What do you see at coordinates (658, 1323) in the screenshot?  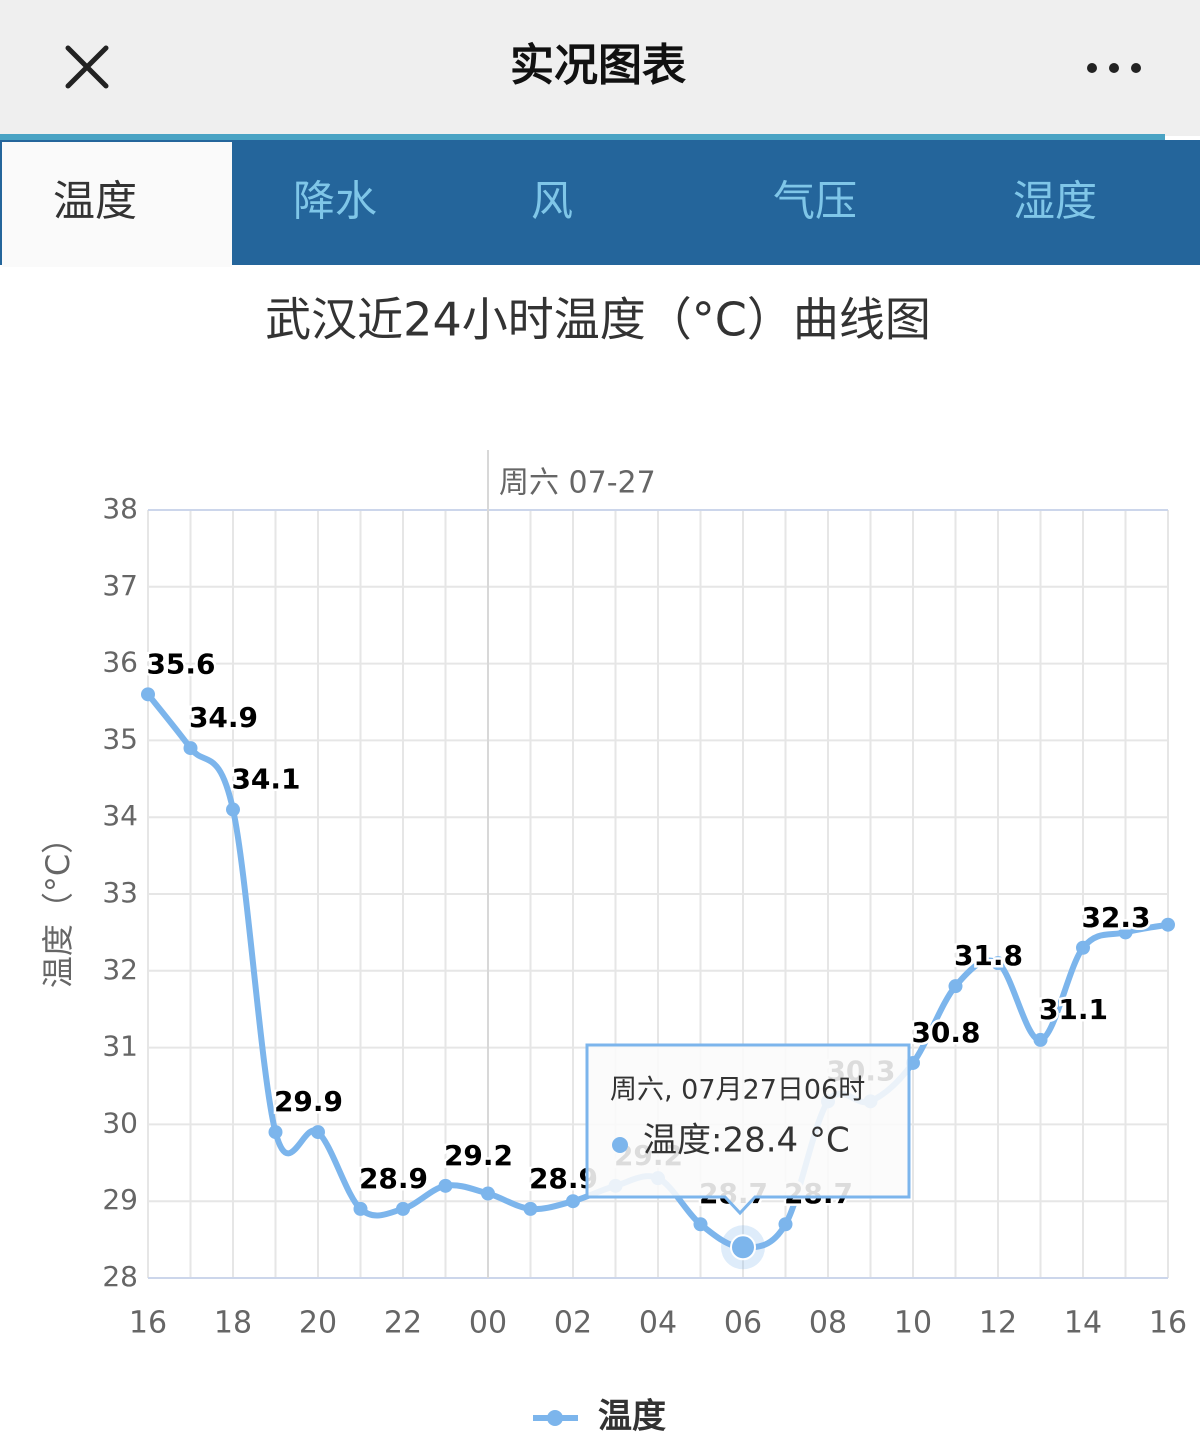 I see `x-tick-label: 04` at bounding box center [658, 1323].